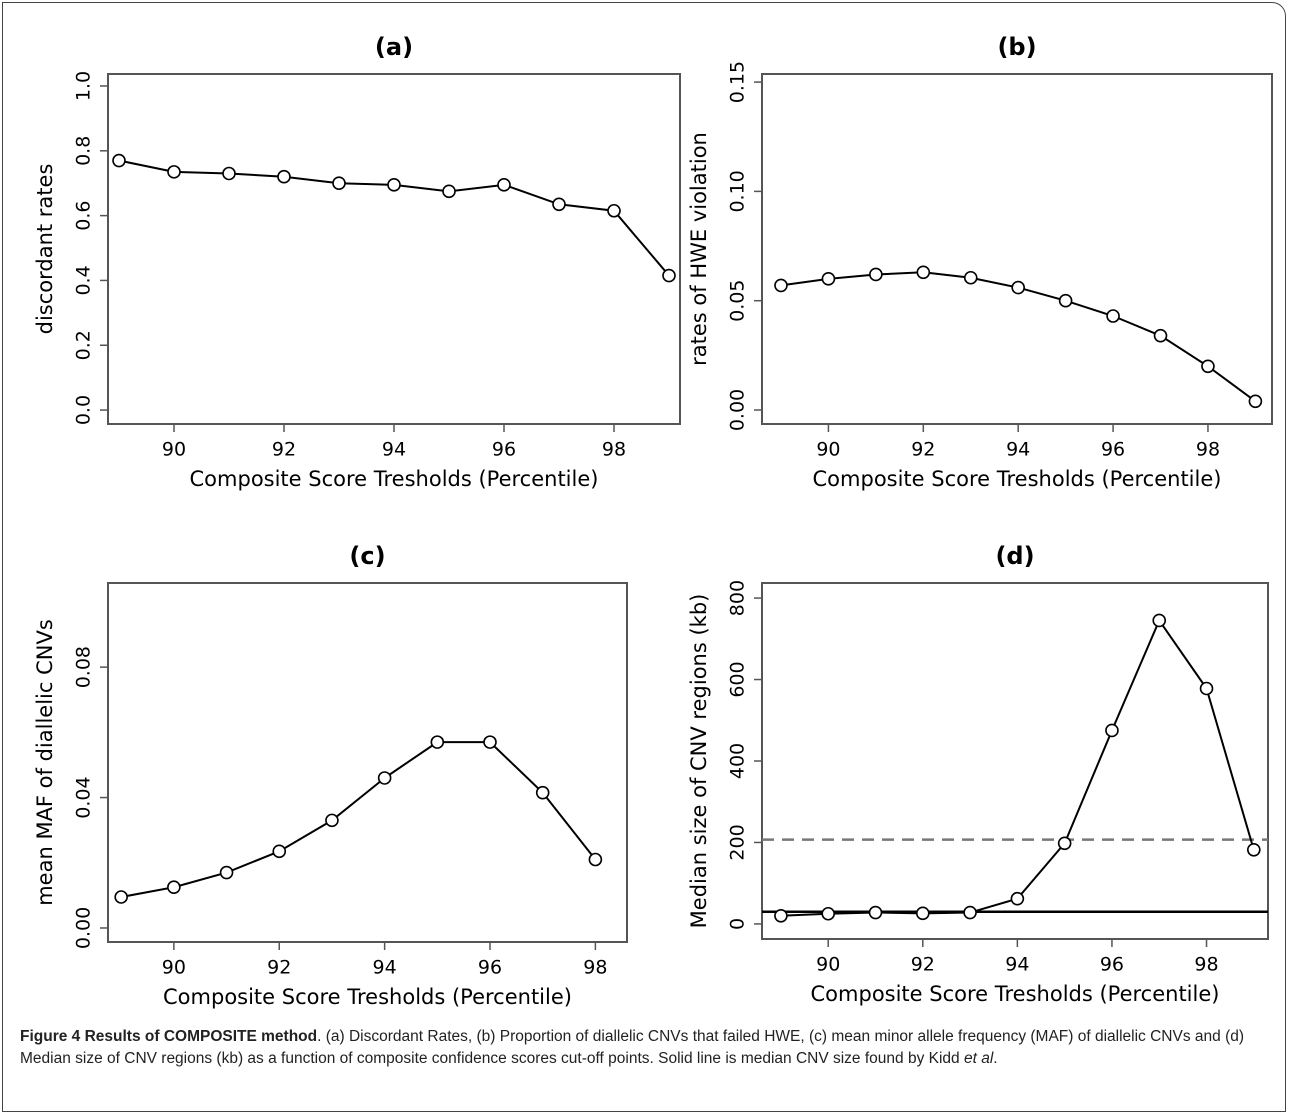  Describe the element at coordinates (738, 679) in the screenshot. I see `y-tick-label: 600` at that location.